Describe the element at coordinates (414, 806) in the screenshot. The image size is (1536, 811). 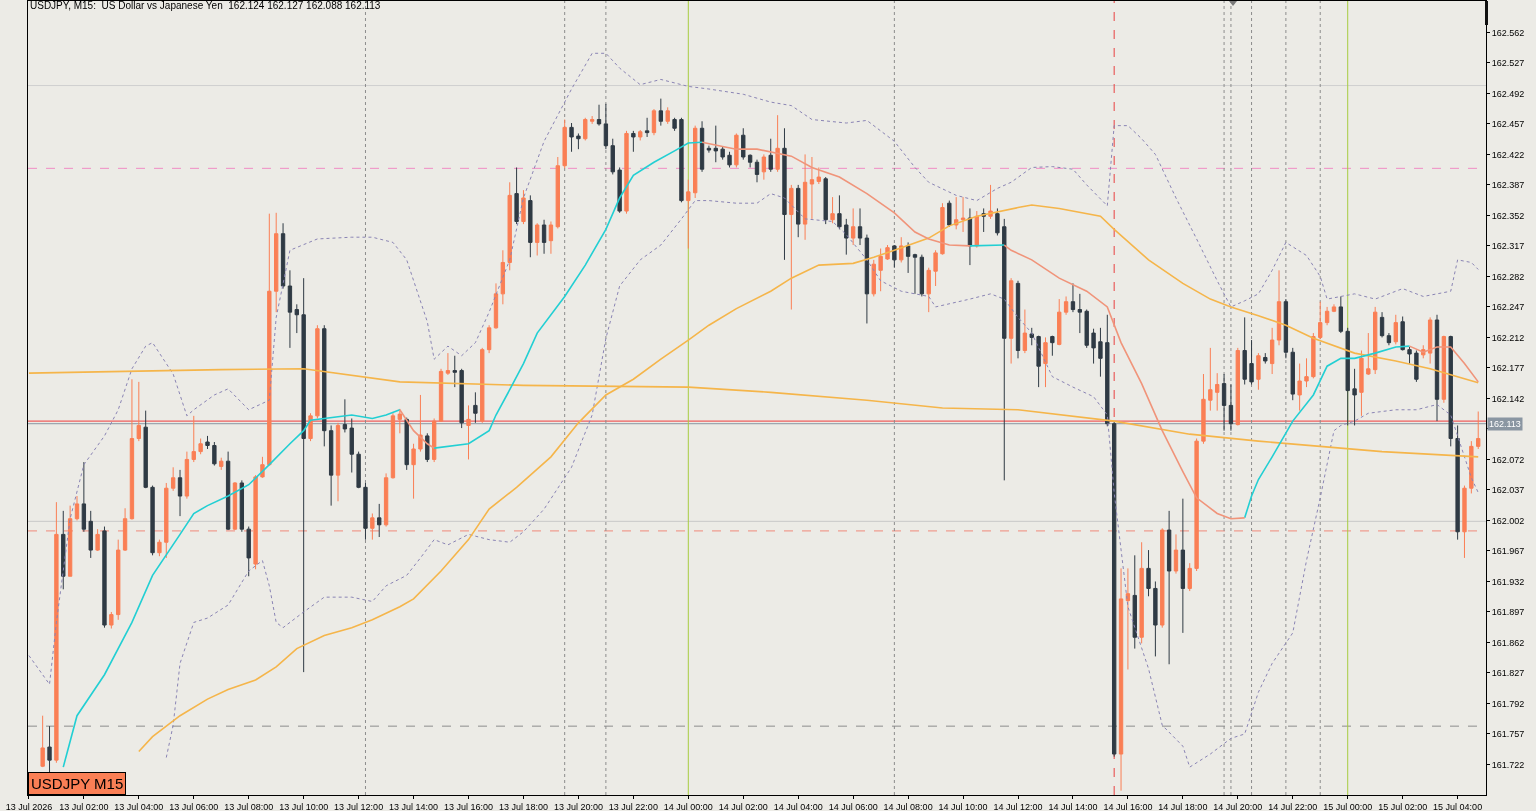
I see `x-tick-label: 13 Jul 14:00` at that location.